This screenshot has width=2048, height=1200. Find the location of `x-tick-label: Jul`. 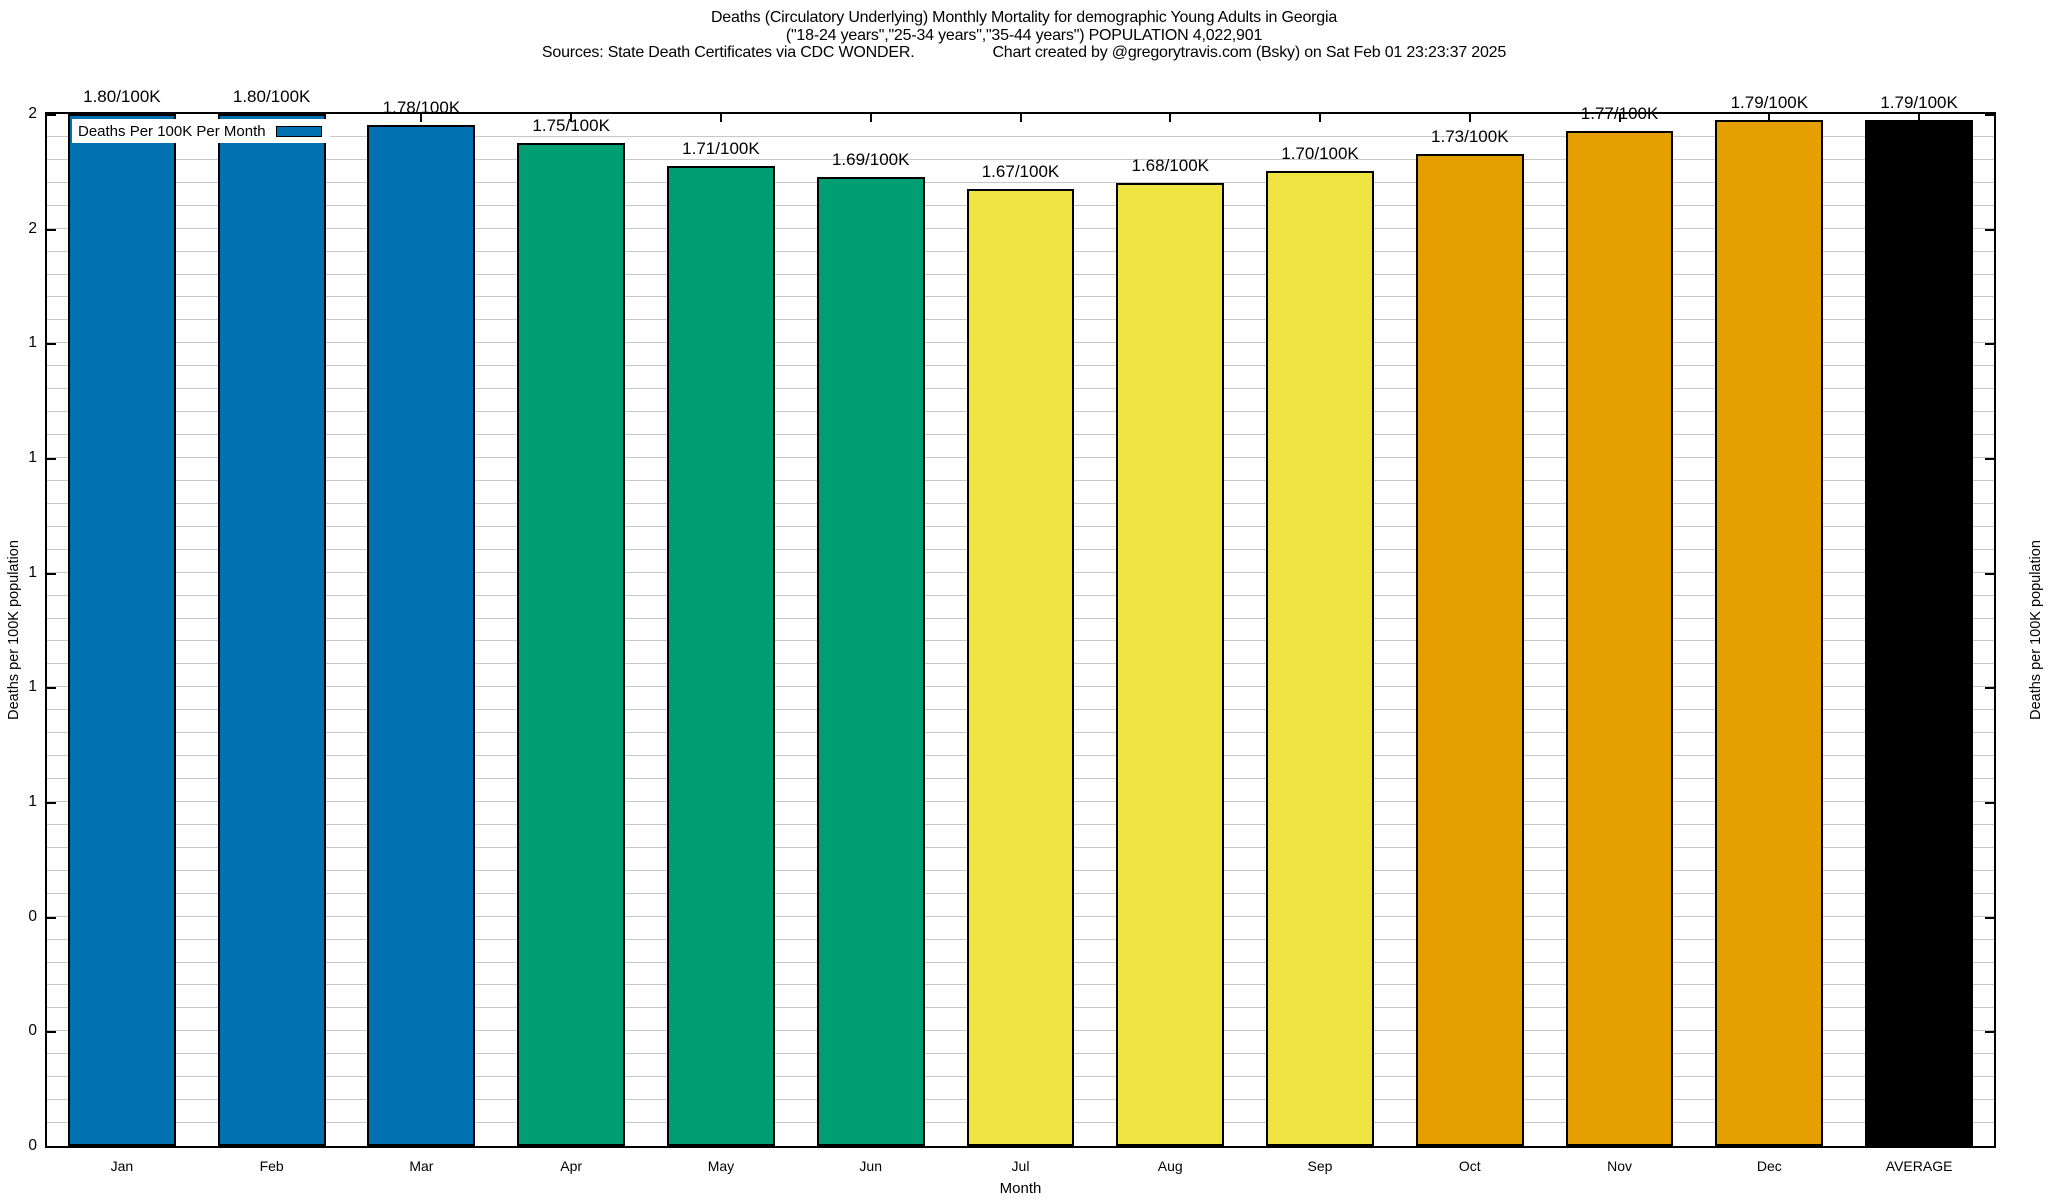

x-tick-label: Jul is located at coordinates (1020, 1166).